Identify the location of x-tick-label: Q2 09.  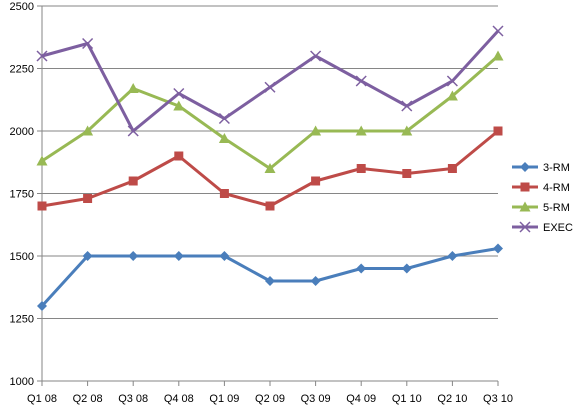
(270, 399).